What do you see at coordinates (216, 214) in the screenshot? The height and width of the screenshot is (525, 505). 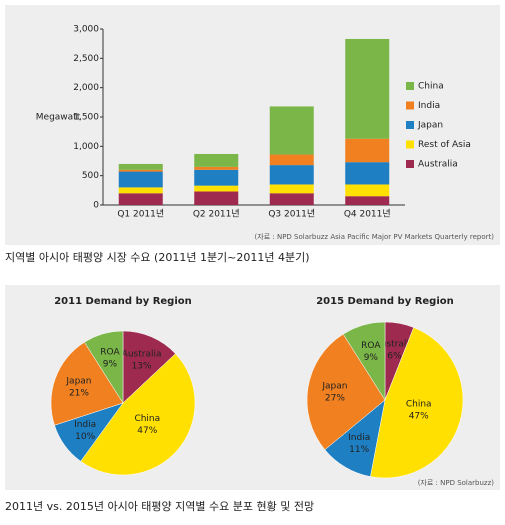 I see `x-tick-label: Q2 2011년` at bounding box center [216, 214].